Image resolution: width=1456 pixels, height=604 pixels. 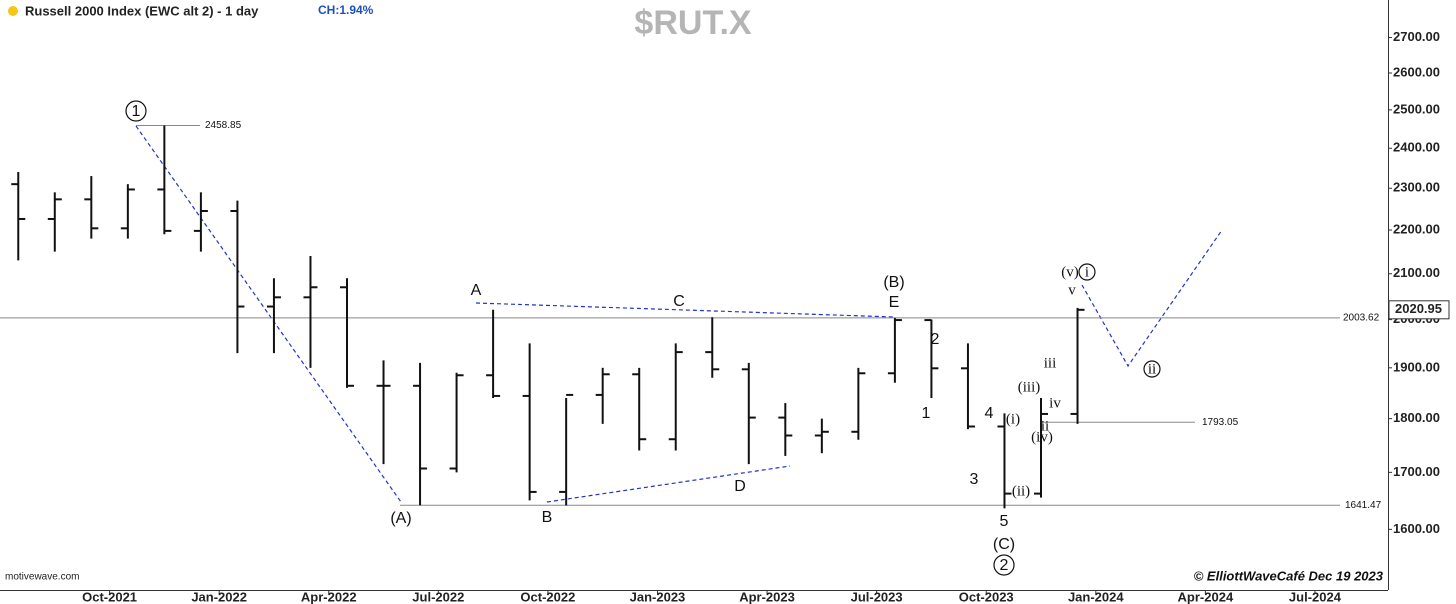 I want to click on wave-label: D, so click(x=740, y=486).